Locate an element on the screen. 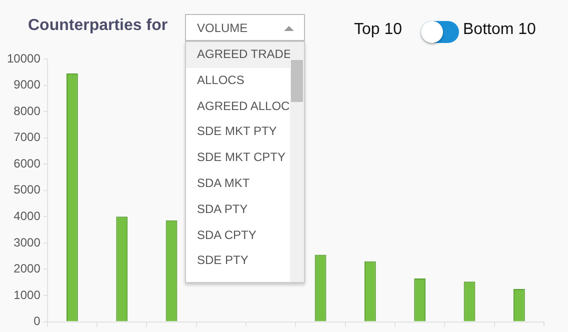 The width and height of the screenshot is (568, 332). y-tick-label: 3000 is located at coordinates (27, 242).